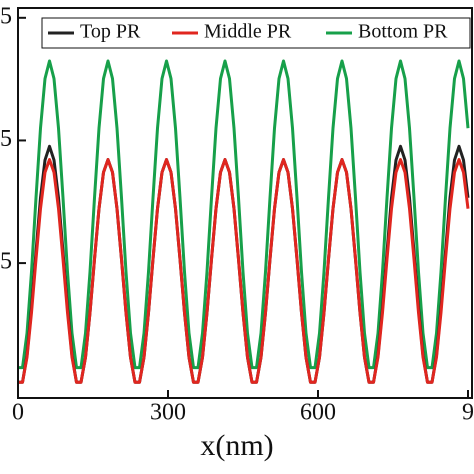  What do you see at coordinates (248, 32) in the screenshot?
I see `legend-label: Middle PR` at bounding box center [248, 32].